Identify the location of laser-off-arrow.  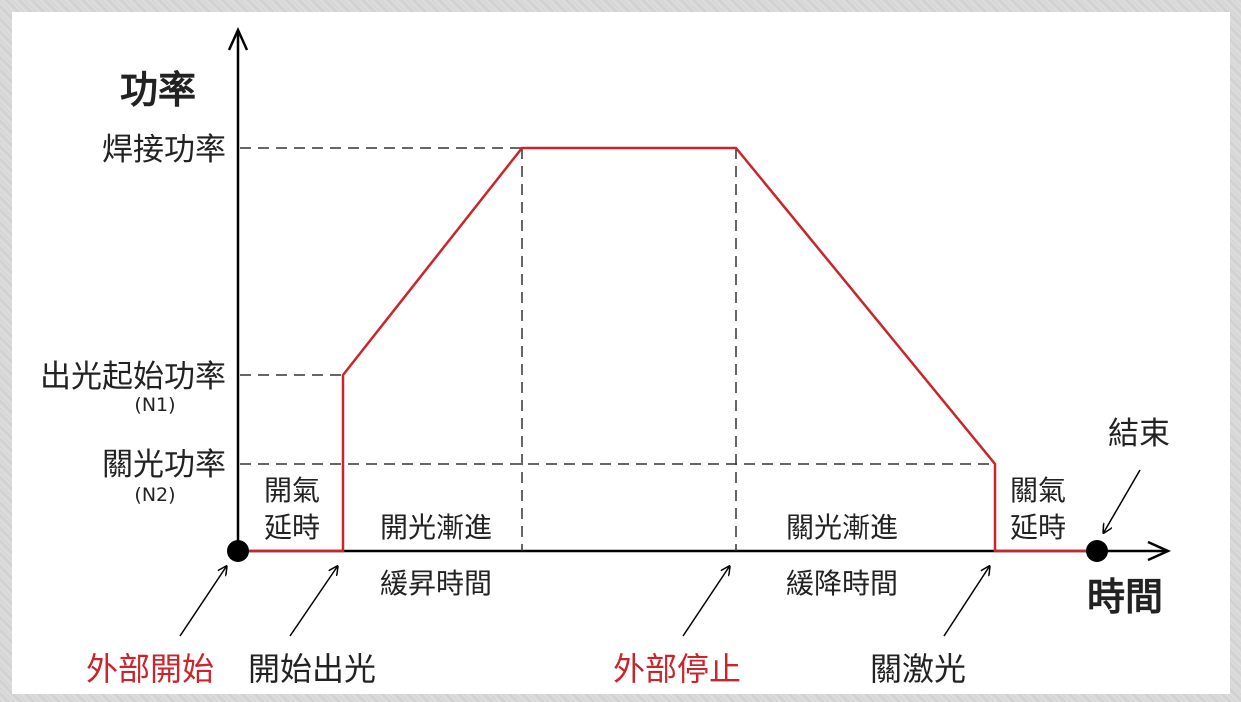
(966, 602).